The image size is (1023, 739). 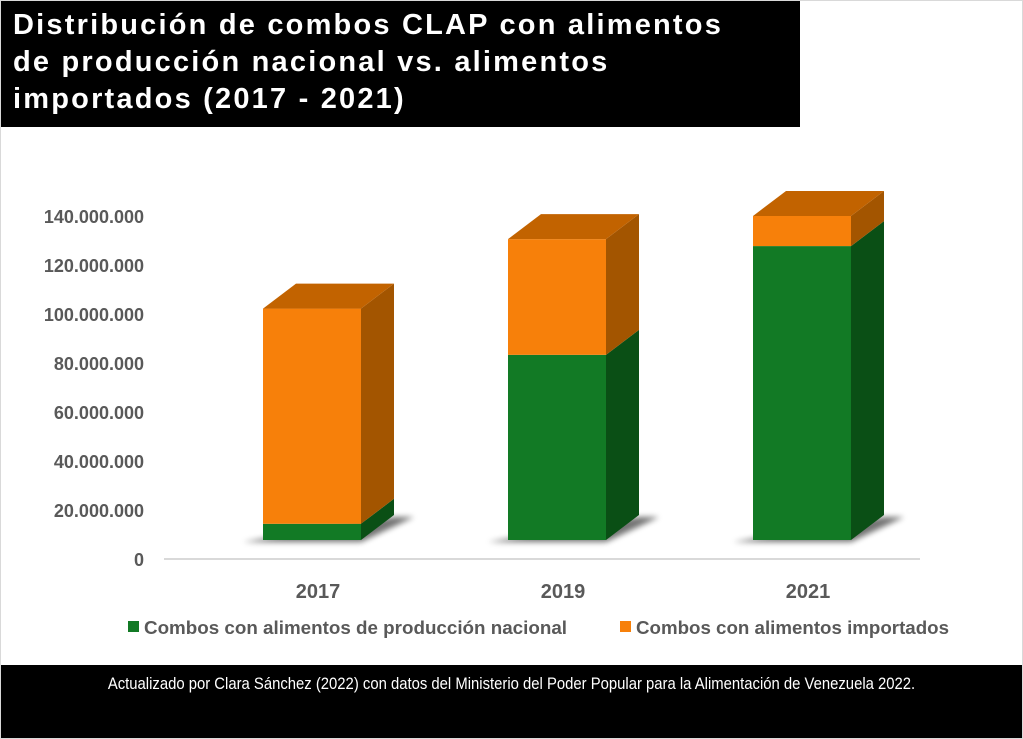 I want to click on bar-national-2021, so click(x=802, y=393).